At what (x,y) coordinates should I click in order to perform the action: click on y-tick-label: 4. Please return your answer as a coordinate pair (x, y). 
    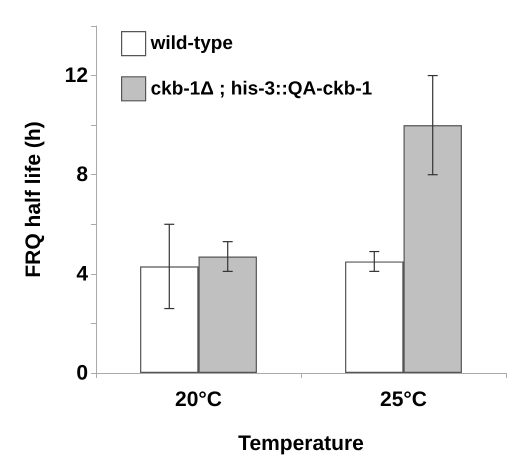
    Looking at the image, I should click on (82, 274).